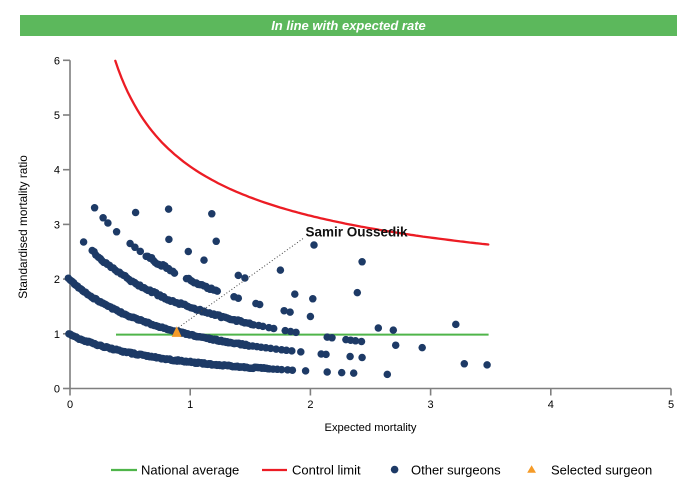 The image size is (700, 500). I want to click on svg-text: Samir Oussedik, so click(357, 232).